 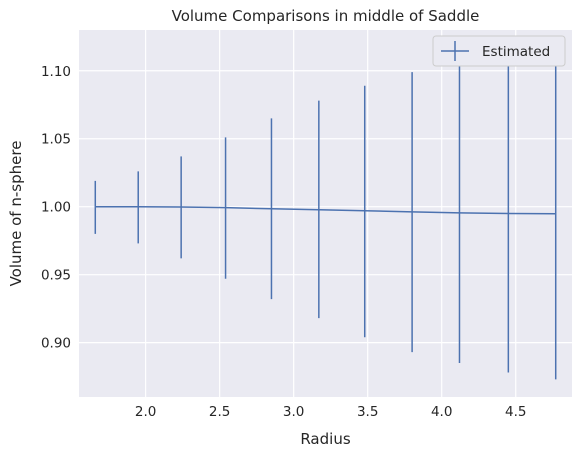 I want to click on x-axis-label: Radius, so click(x=325, y=439).